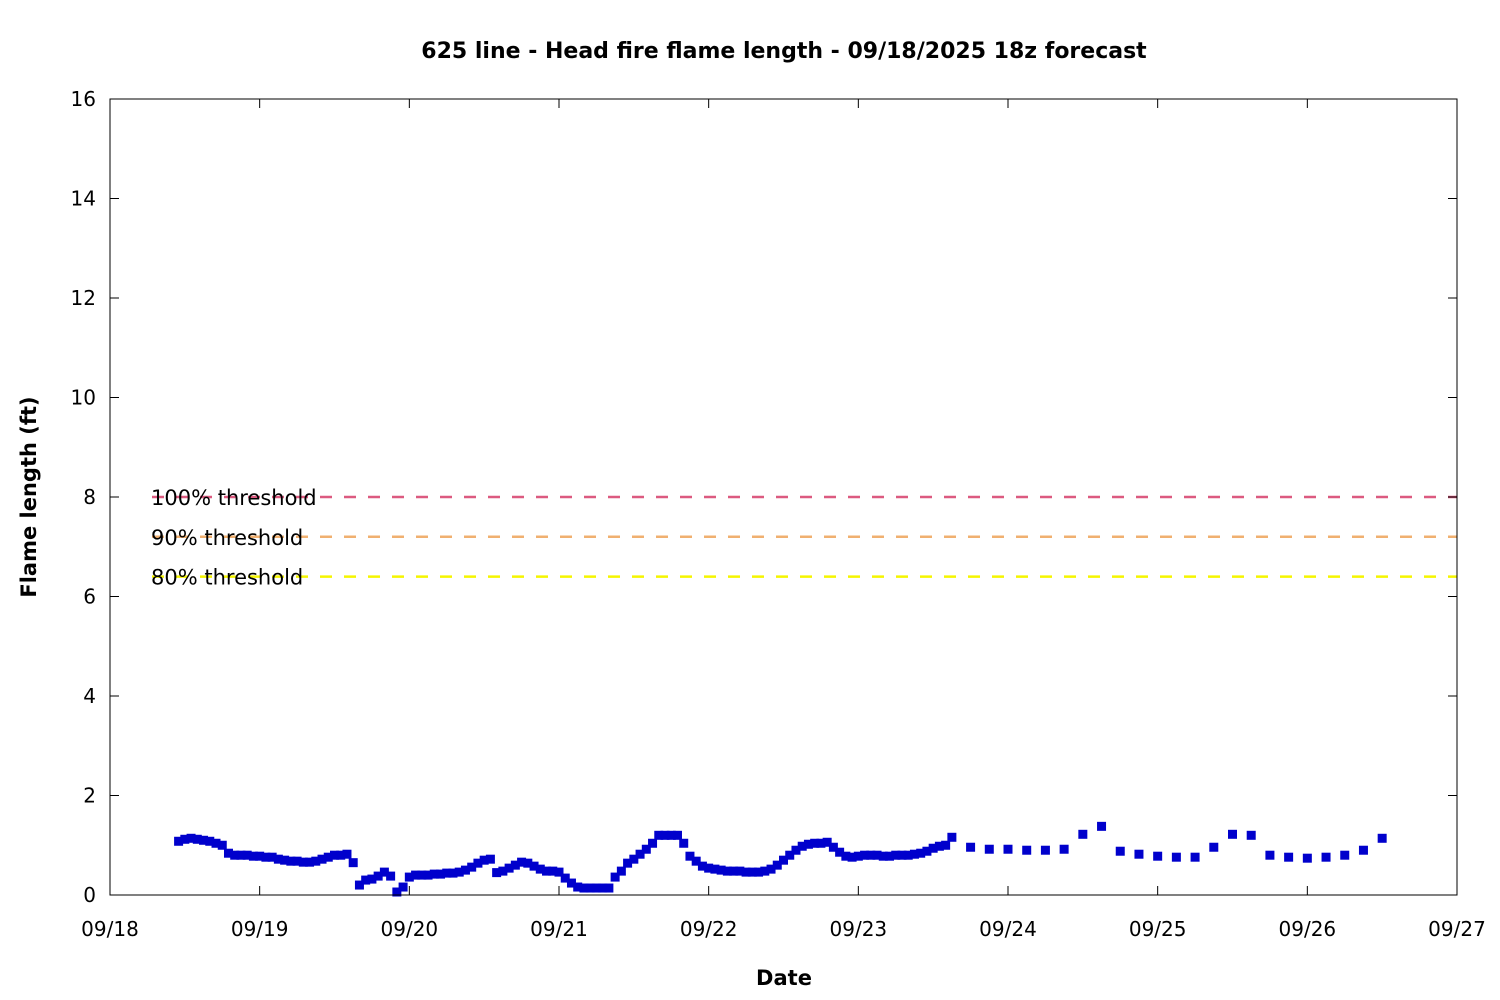  What do you see at coordinates (1457, 929) in the screenshot?
I see `x-tick-label: 09/27` at bounding box center [1457, 929].